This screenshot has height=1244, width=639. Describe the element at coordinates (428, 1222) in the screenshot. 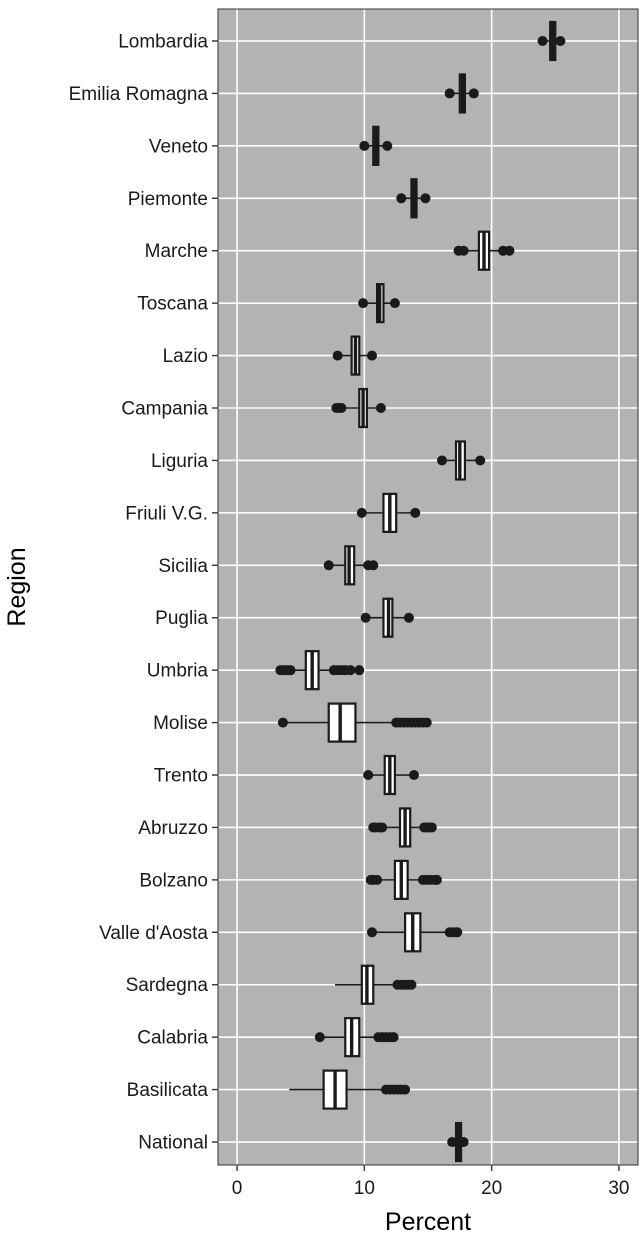

I see `x-axis-title: Percent` at that location.